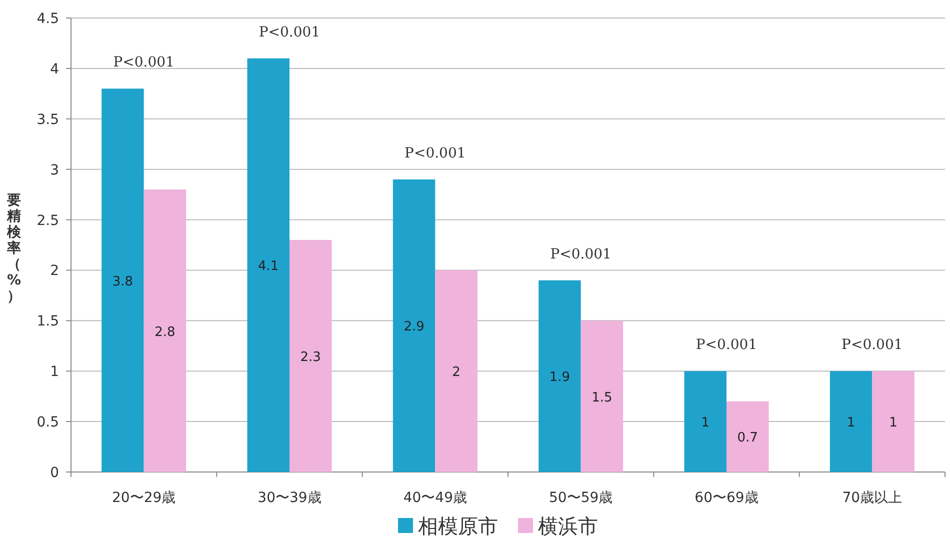 The width and height of the screenshot is (950, 543). Describe the element at coordinates (726, 498) in the screenshot. I see `x-tick-label: 60〜69歳` at that location.